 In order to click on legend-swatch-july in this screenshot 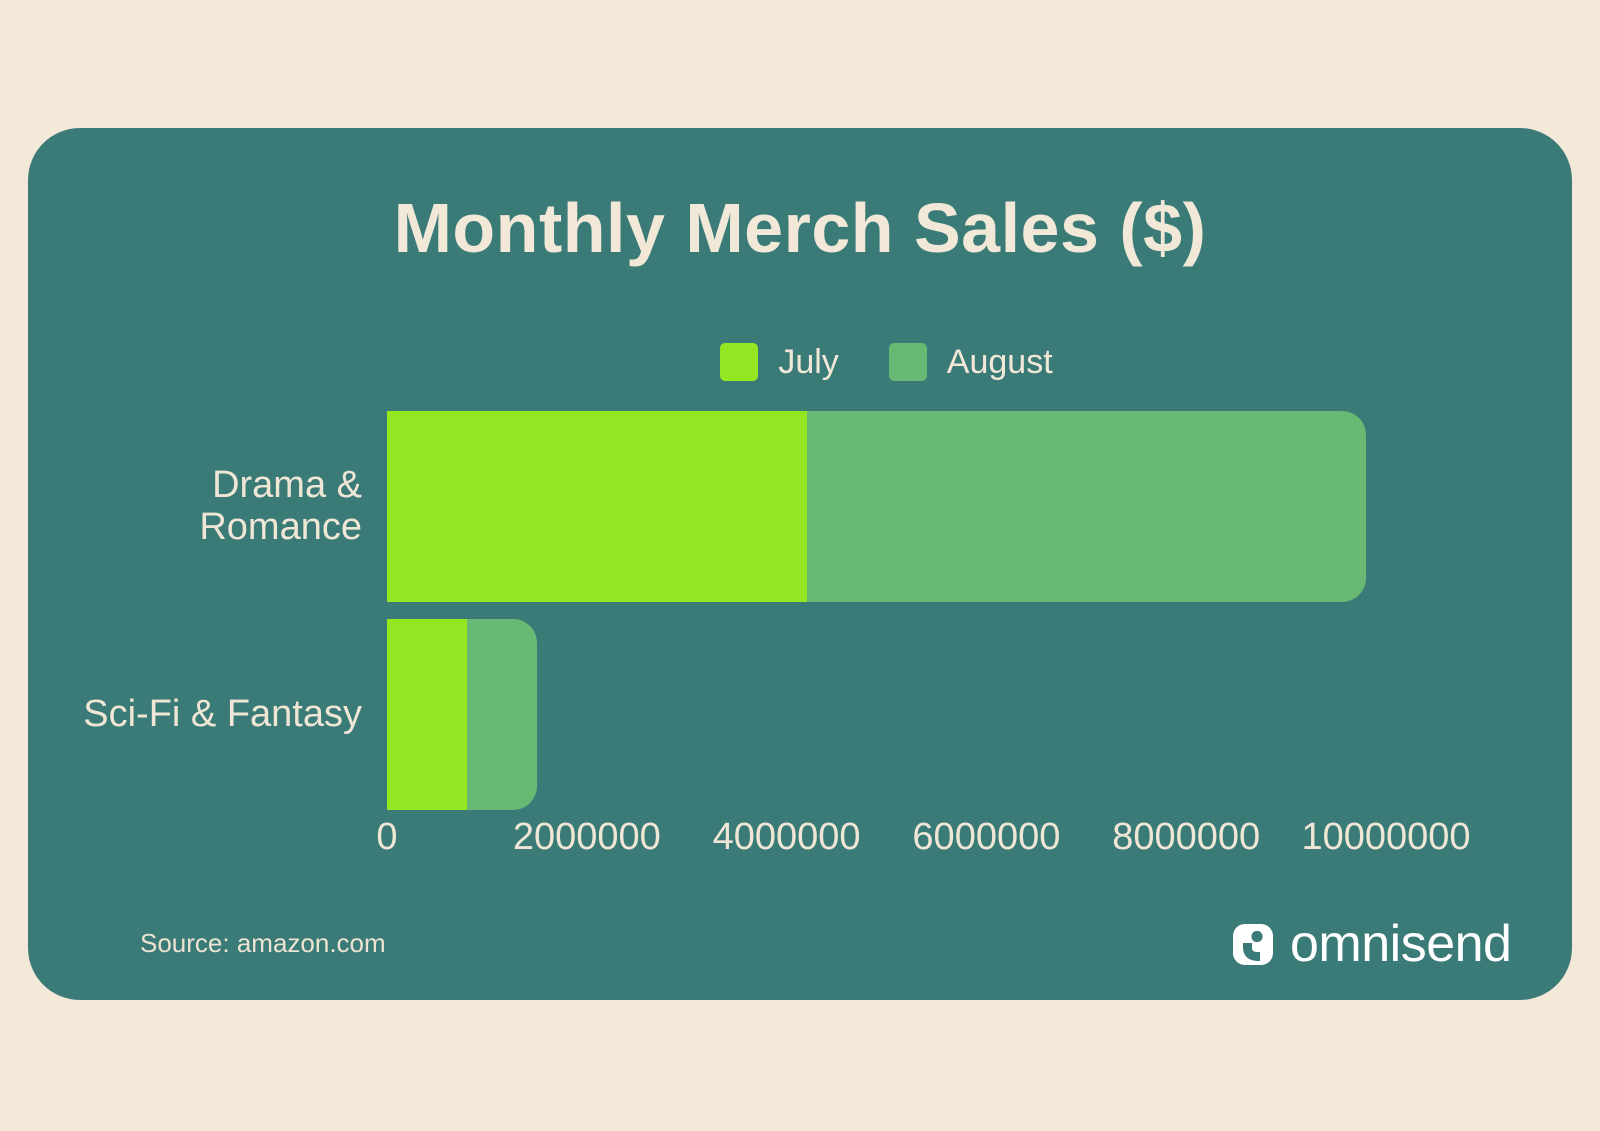, I will do `click(739, 362)`.